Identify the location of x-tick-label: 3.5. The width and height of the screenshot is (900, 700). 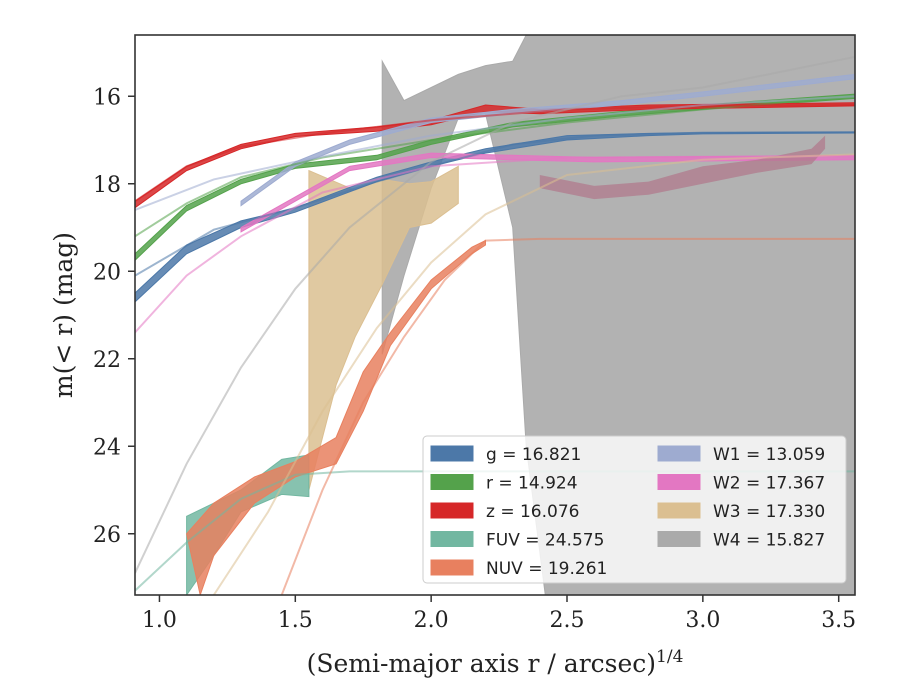
(838, 620).